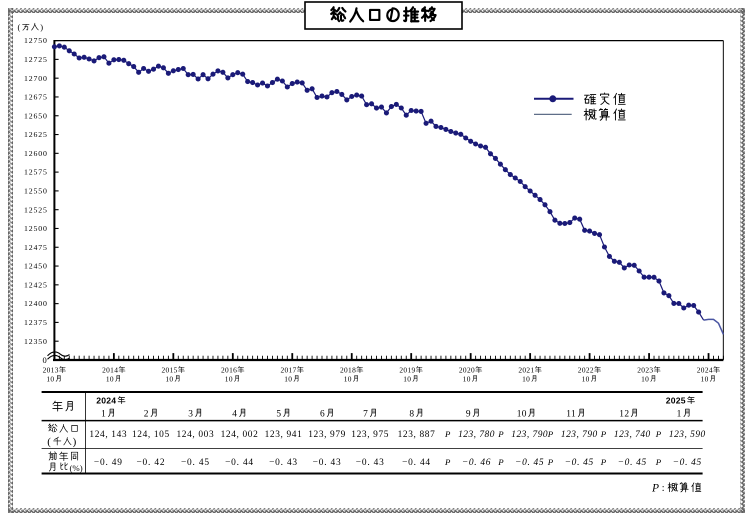 This screenshot has height=520, width=756. Describe the element at coordinates (284, 435) in the screenshot. I see `svg-text: 123, 941` at that location.